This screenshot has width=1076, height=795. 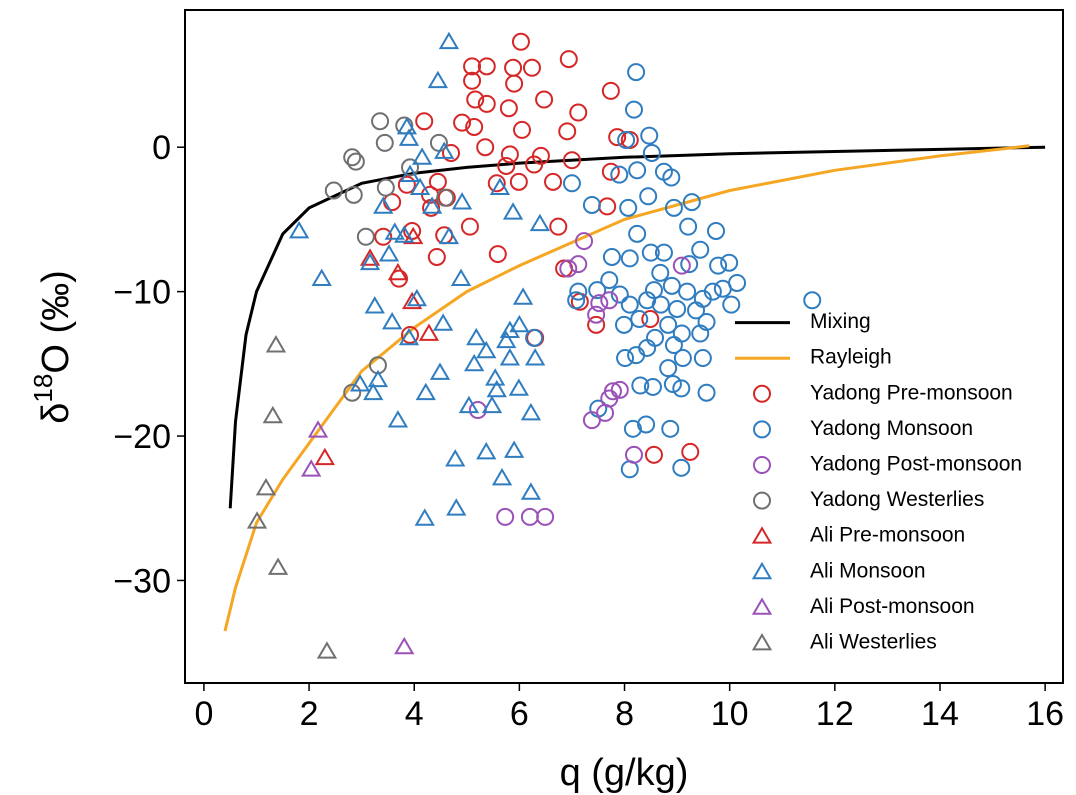 What do you see at coordinates (203, 714) in the screenshot?
I see `x-tick-label: 0` at bounding box center [203, 714].